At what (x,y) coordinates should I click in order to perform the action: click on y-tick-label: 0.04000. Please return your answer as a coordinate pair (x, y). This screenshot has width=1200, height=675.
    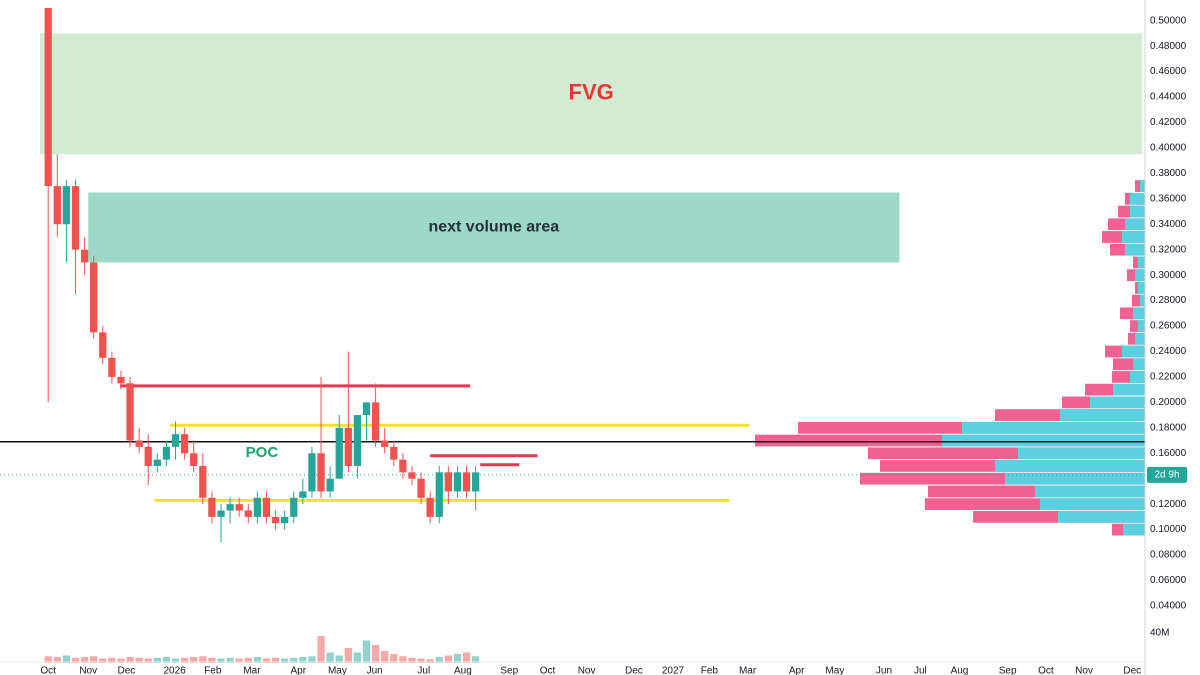
    Looking at the image, I should click on (1168, 606).